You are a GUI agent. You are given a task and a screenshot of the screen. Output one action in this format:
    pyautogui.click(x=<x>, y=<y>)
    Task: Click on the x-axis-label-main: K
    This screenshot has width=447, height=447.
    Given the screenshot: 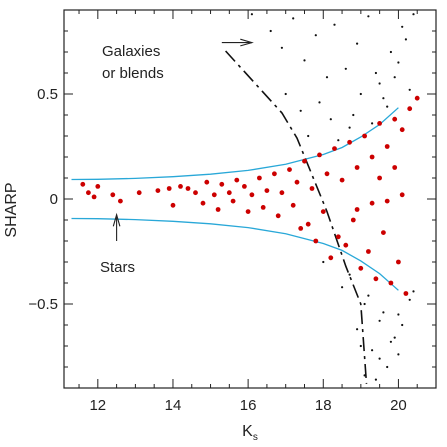 What is the action you would take?
    pyautogui.click(x=247, y=431)
    